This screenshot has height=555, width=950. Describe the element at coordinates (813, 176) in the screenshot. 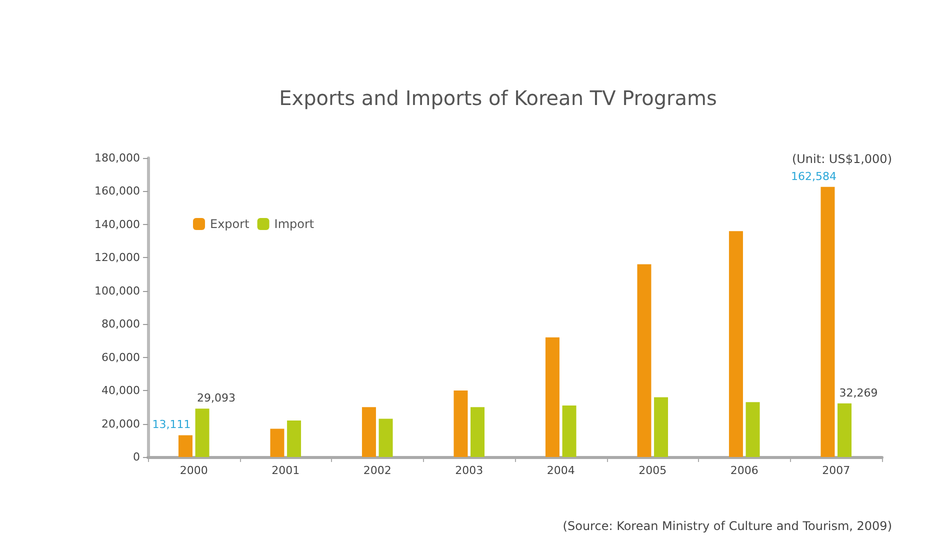

I see `data-label: 162,584` at that location.